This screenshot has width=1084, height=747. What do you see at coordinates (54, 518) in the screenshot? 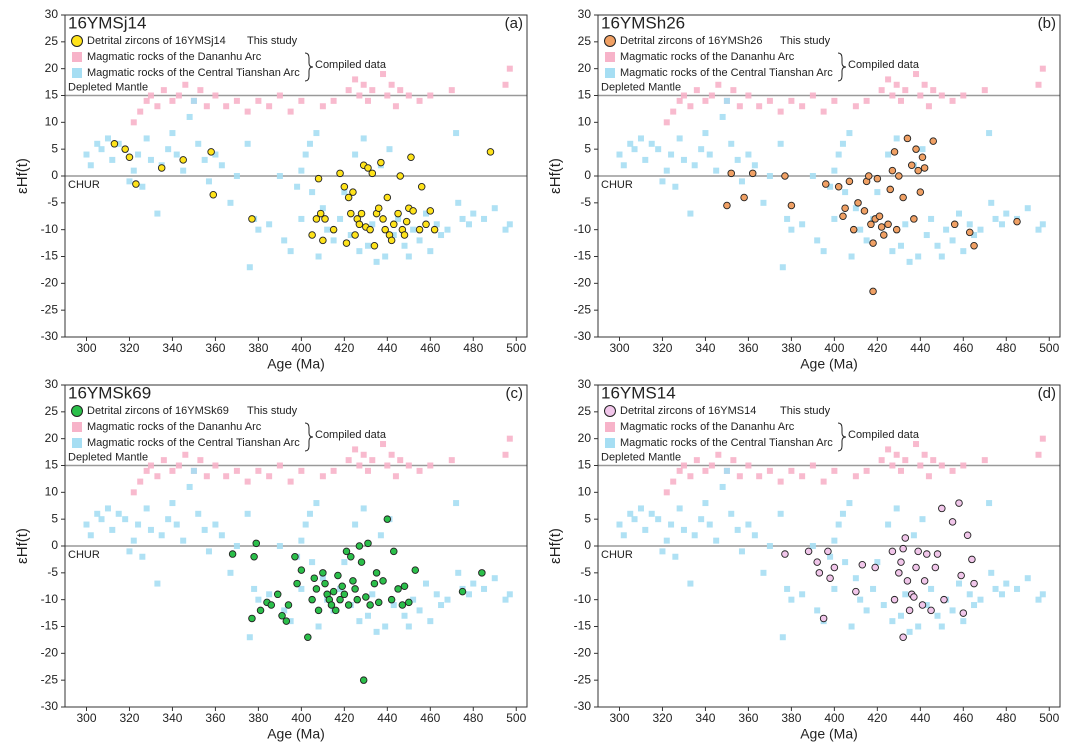
I see `y-tick-label: 5` at bounding box center [54, 518].